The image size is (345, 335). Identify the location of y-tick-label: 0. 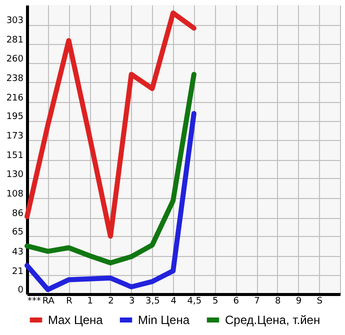
(21, 291).